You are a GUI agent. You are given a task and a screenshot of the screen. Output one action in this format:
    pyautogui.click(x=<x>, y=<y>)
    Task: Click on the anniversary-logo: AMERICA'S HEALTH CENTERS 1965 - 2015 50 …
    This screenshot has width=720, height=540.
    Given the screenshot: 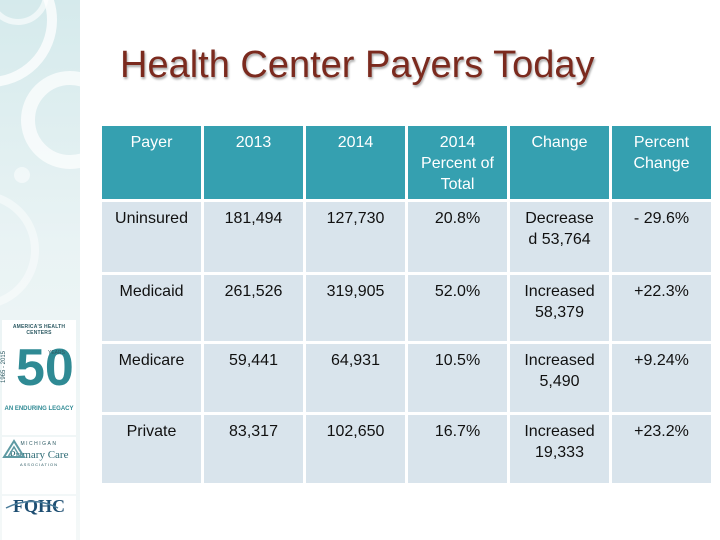 What is the action you would take?
    pyautogui.click(x=38, y=377)
    